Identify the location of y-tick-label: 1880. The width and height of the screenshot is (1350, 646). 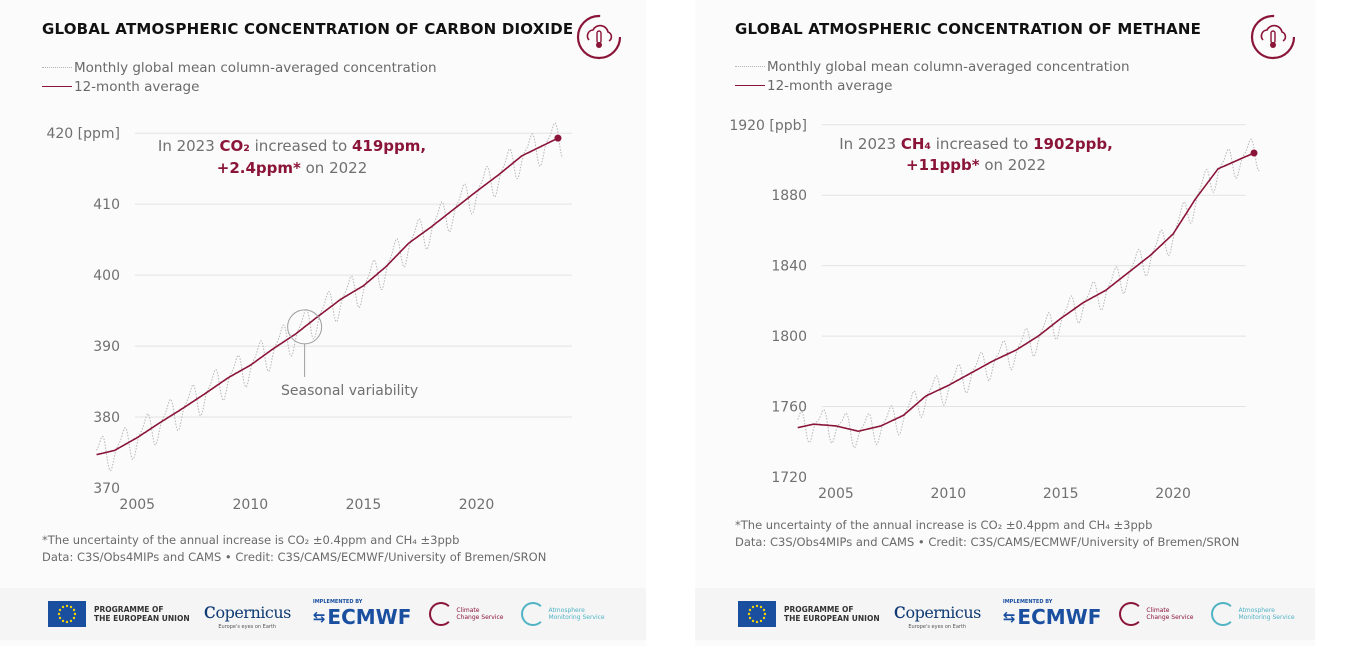
(789, 196).